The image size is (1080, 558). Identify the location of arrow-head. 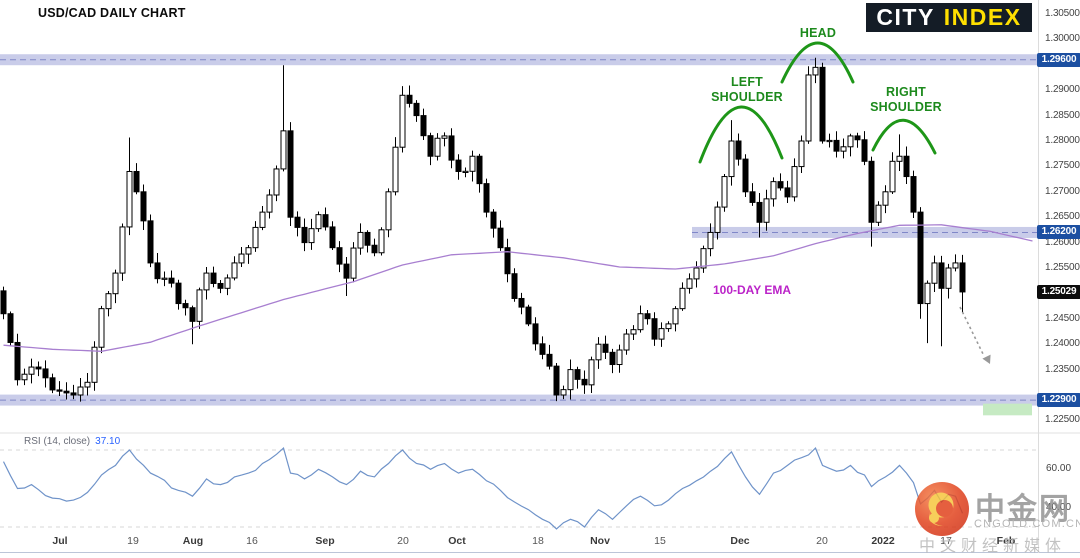
(986, 359).